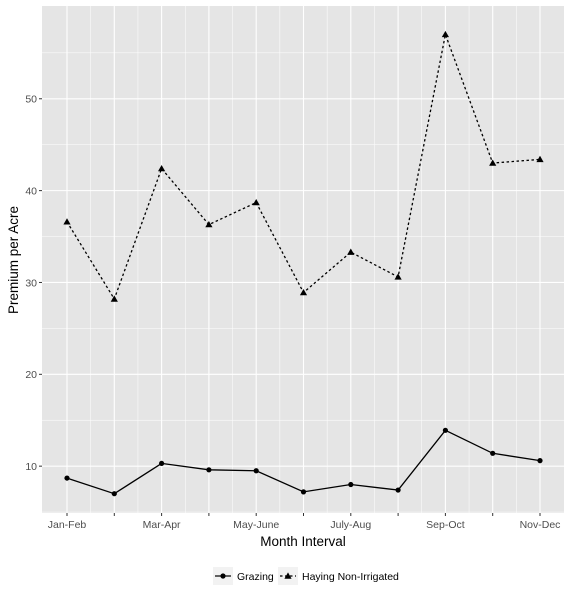 The image size is (570, 600). Describe the element at coordinates (540, 525) in the screenshot. I see `x-tick-label: Nov-Dec` at that location.